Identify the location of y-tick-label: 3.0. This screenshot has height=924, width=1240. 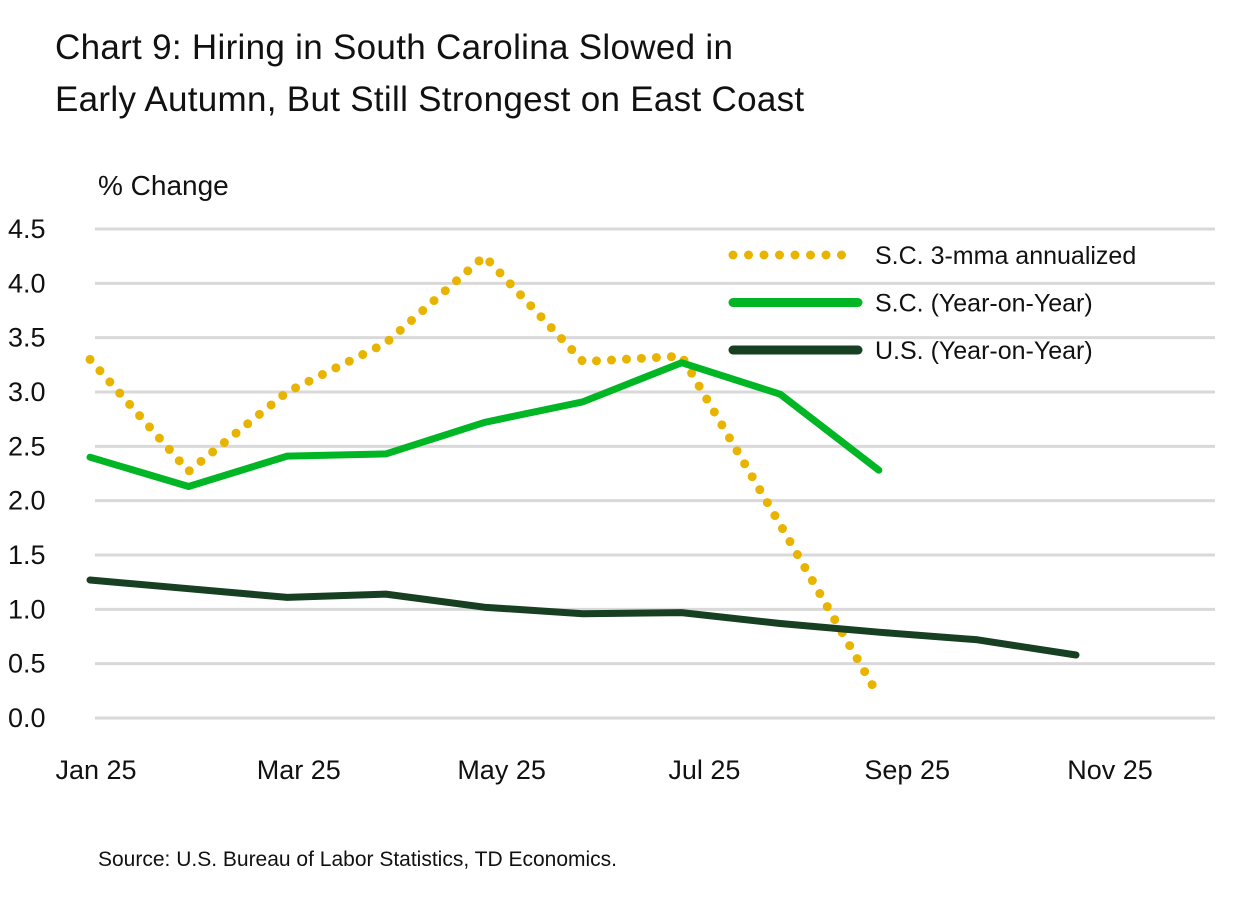
(27, 392).